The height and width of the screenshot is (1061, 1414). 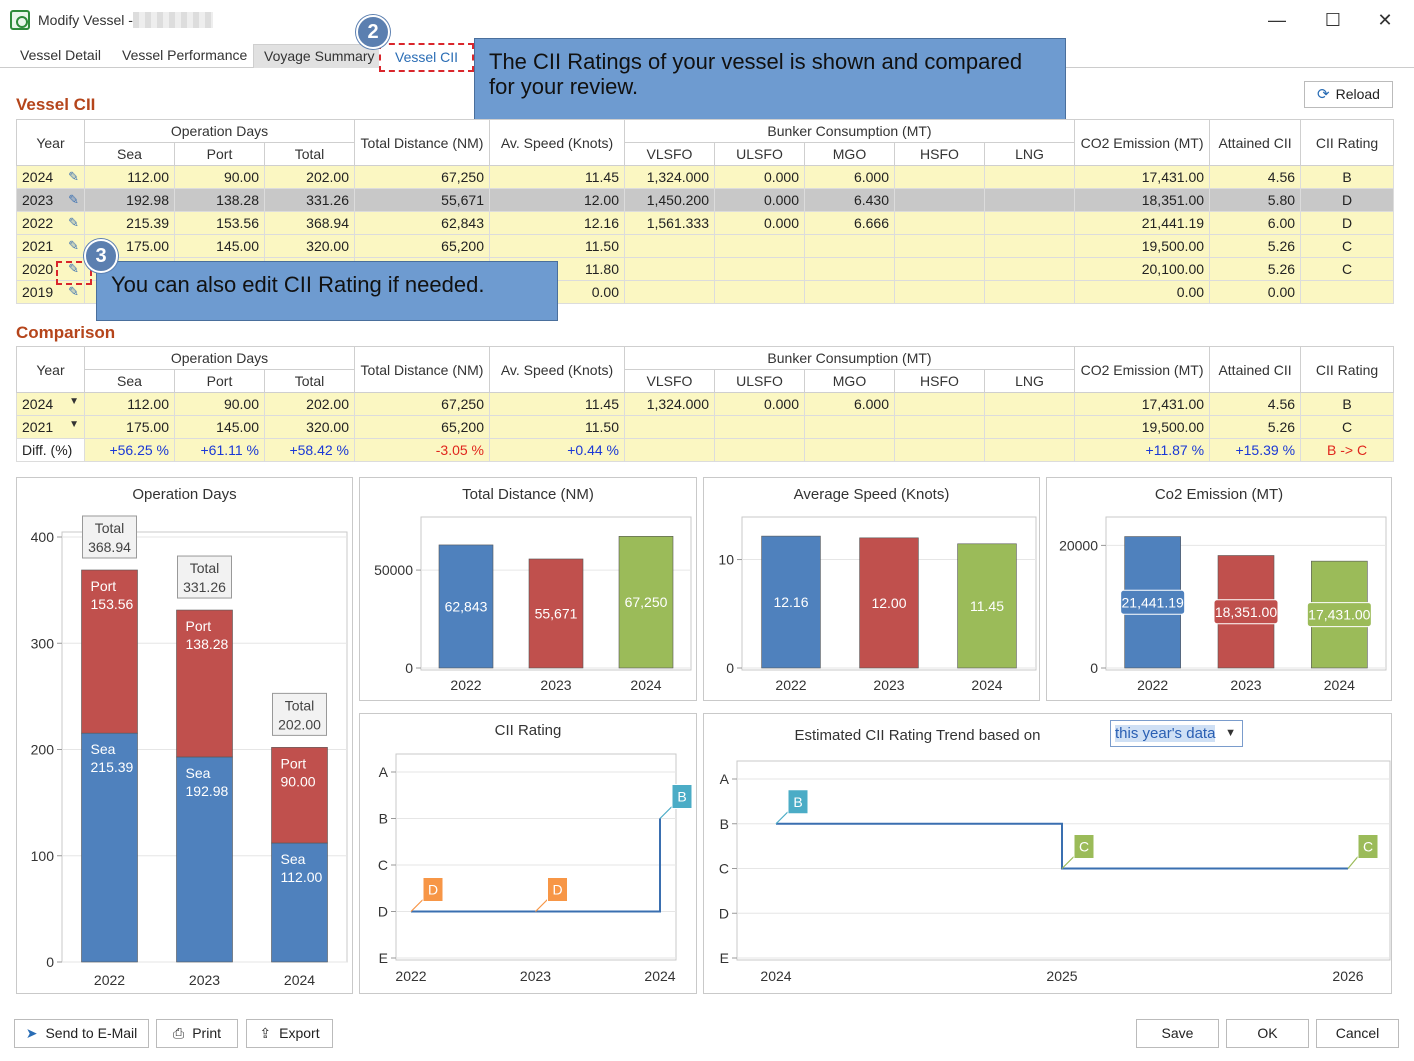 I want to click on year-cell: 2021 ✎, so click(x=50, y=246).